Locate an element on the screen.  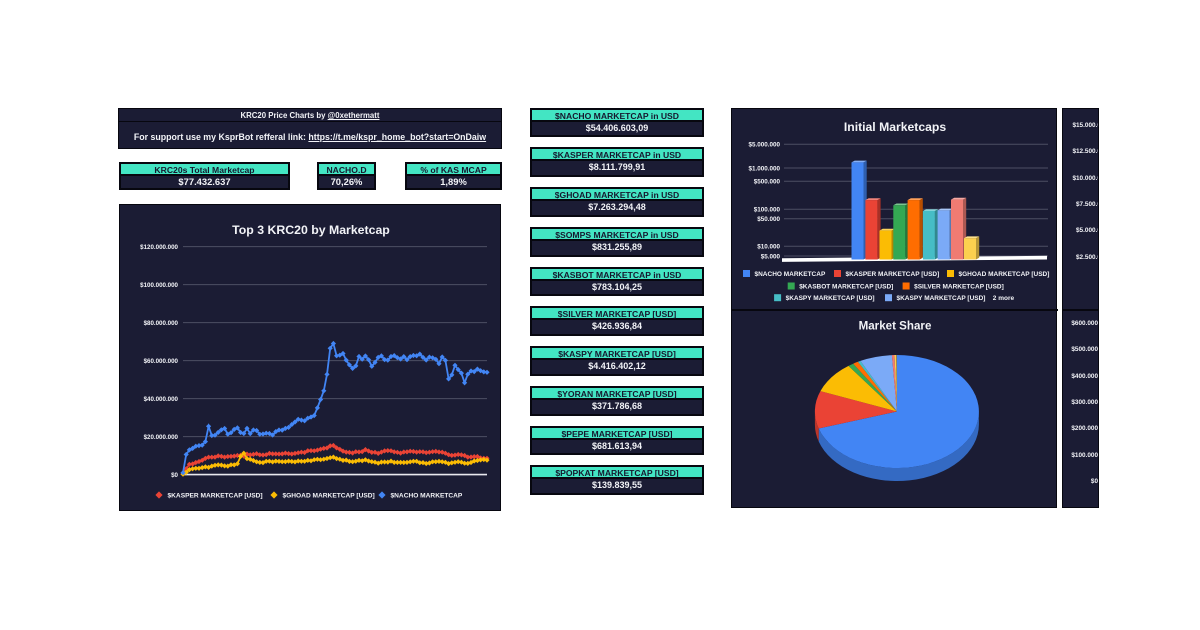
svg-text: $100.000.000 is located at coordinates (159, 285).